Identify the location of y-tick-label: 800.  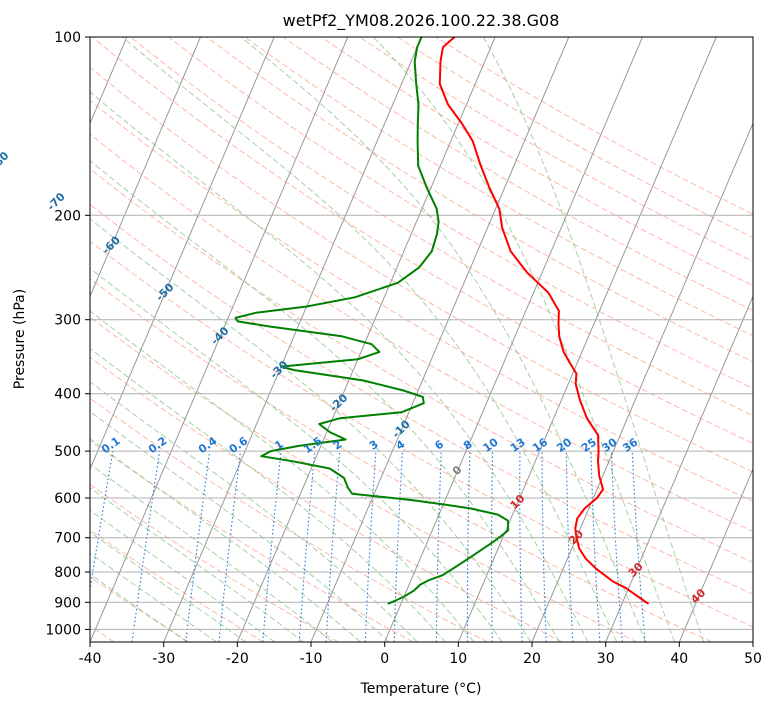
(67, 573).